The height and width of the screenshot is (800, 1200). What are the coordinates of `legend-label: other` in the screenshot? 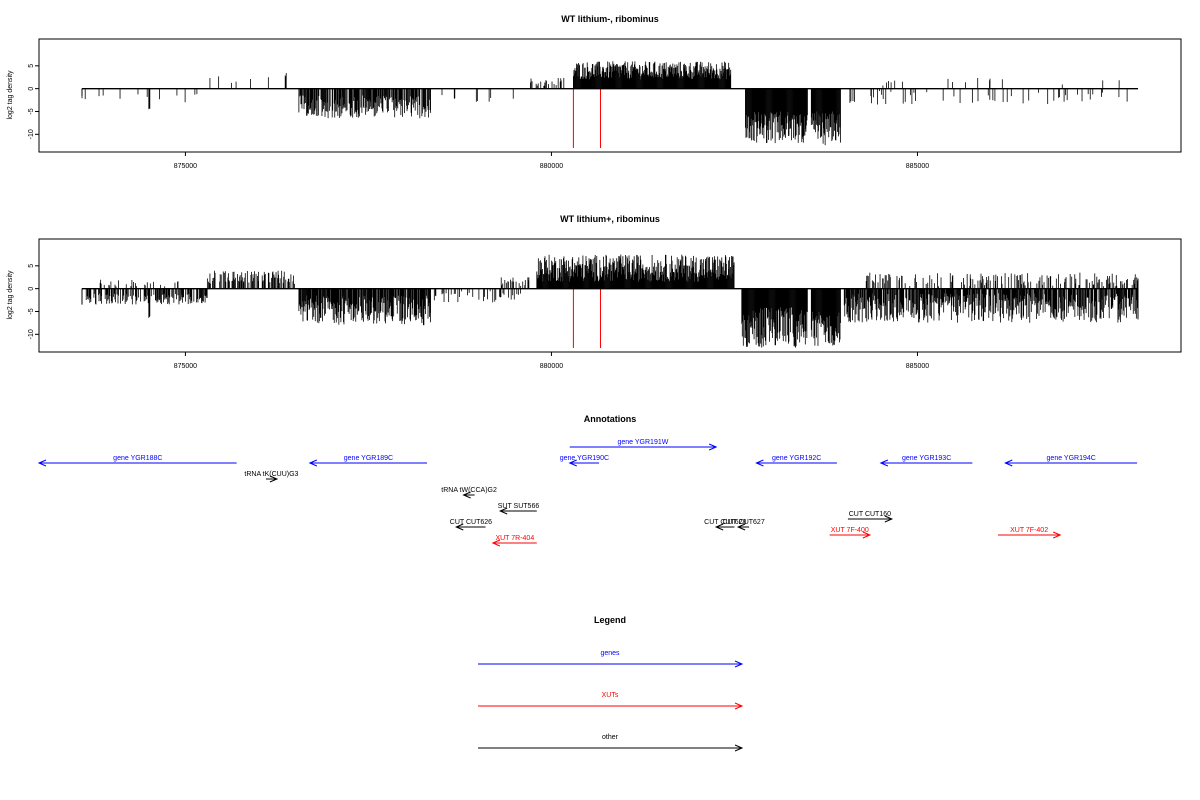 It's located at (610, 737).